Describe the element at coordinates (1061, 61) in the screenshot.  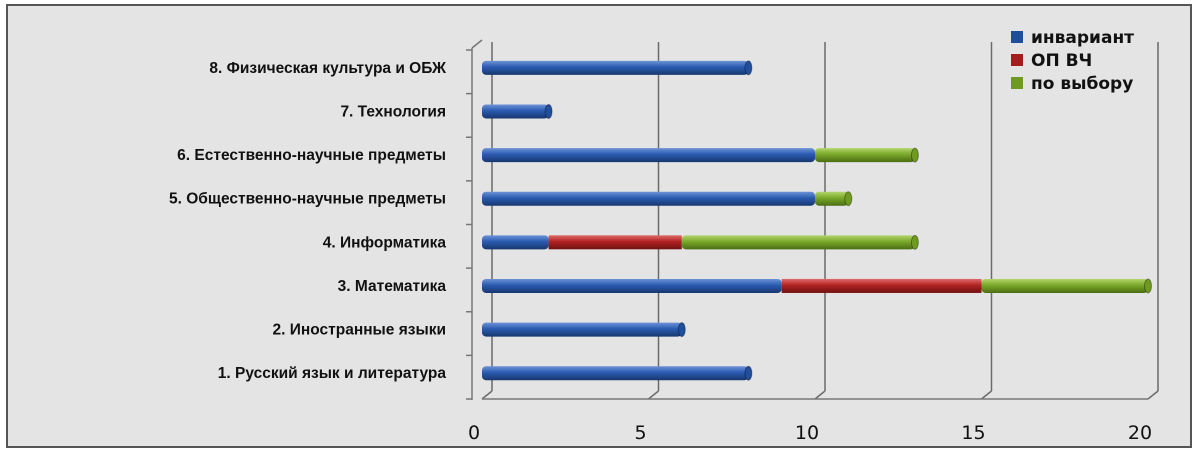
I see `legend-entry: ОП ВЧ` at that location.